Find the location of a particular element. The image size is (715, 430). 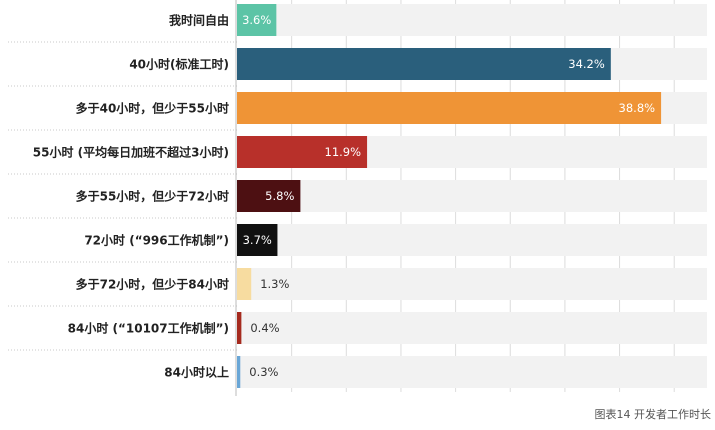

value-label: 5.8% is located at coordinates (279, 196).